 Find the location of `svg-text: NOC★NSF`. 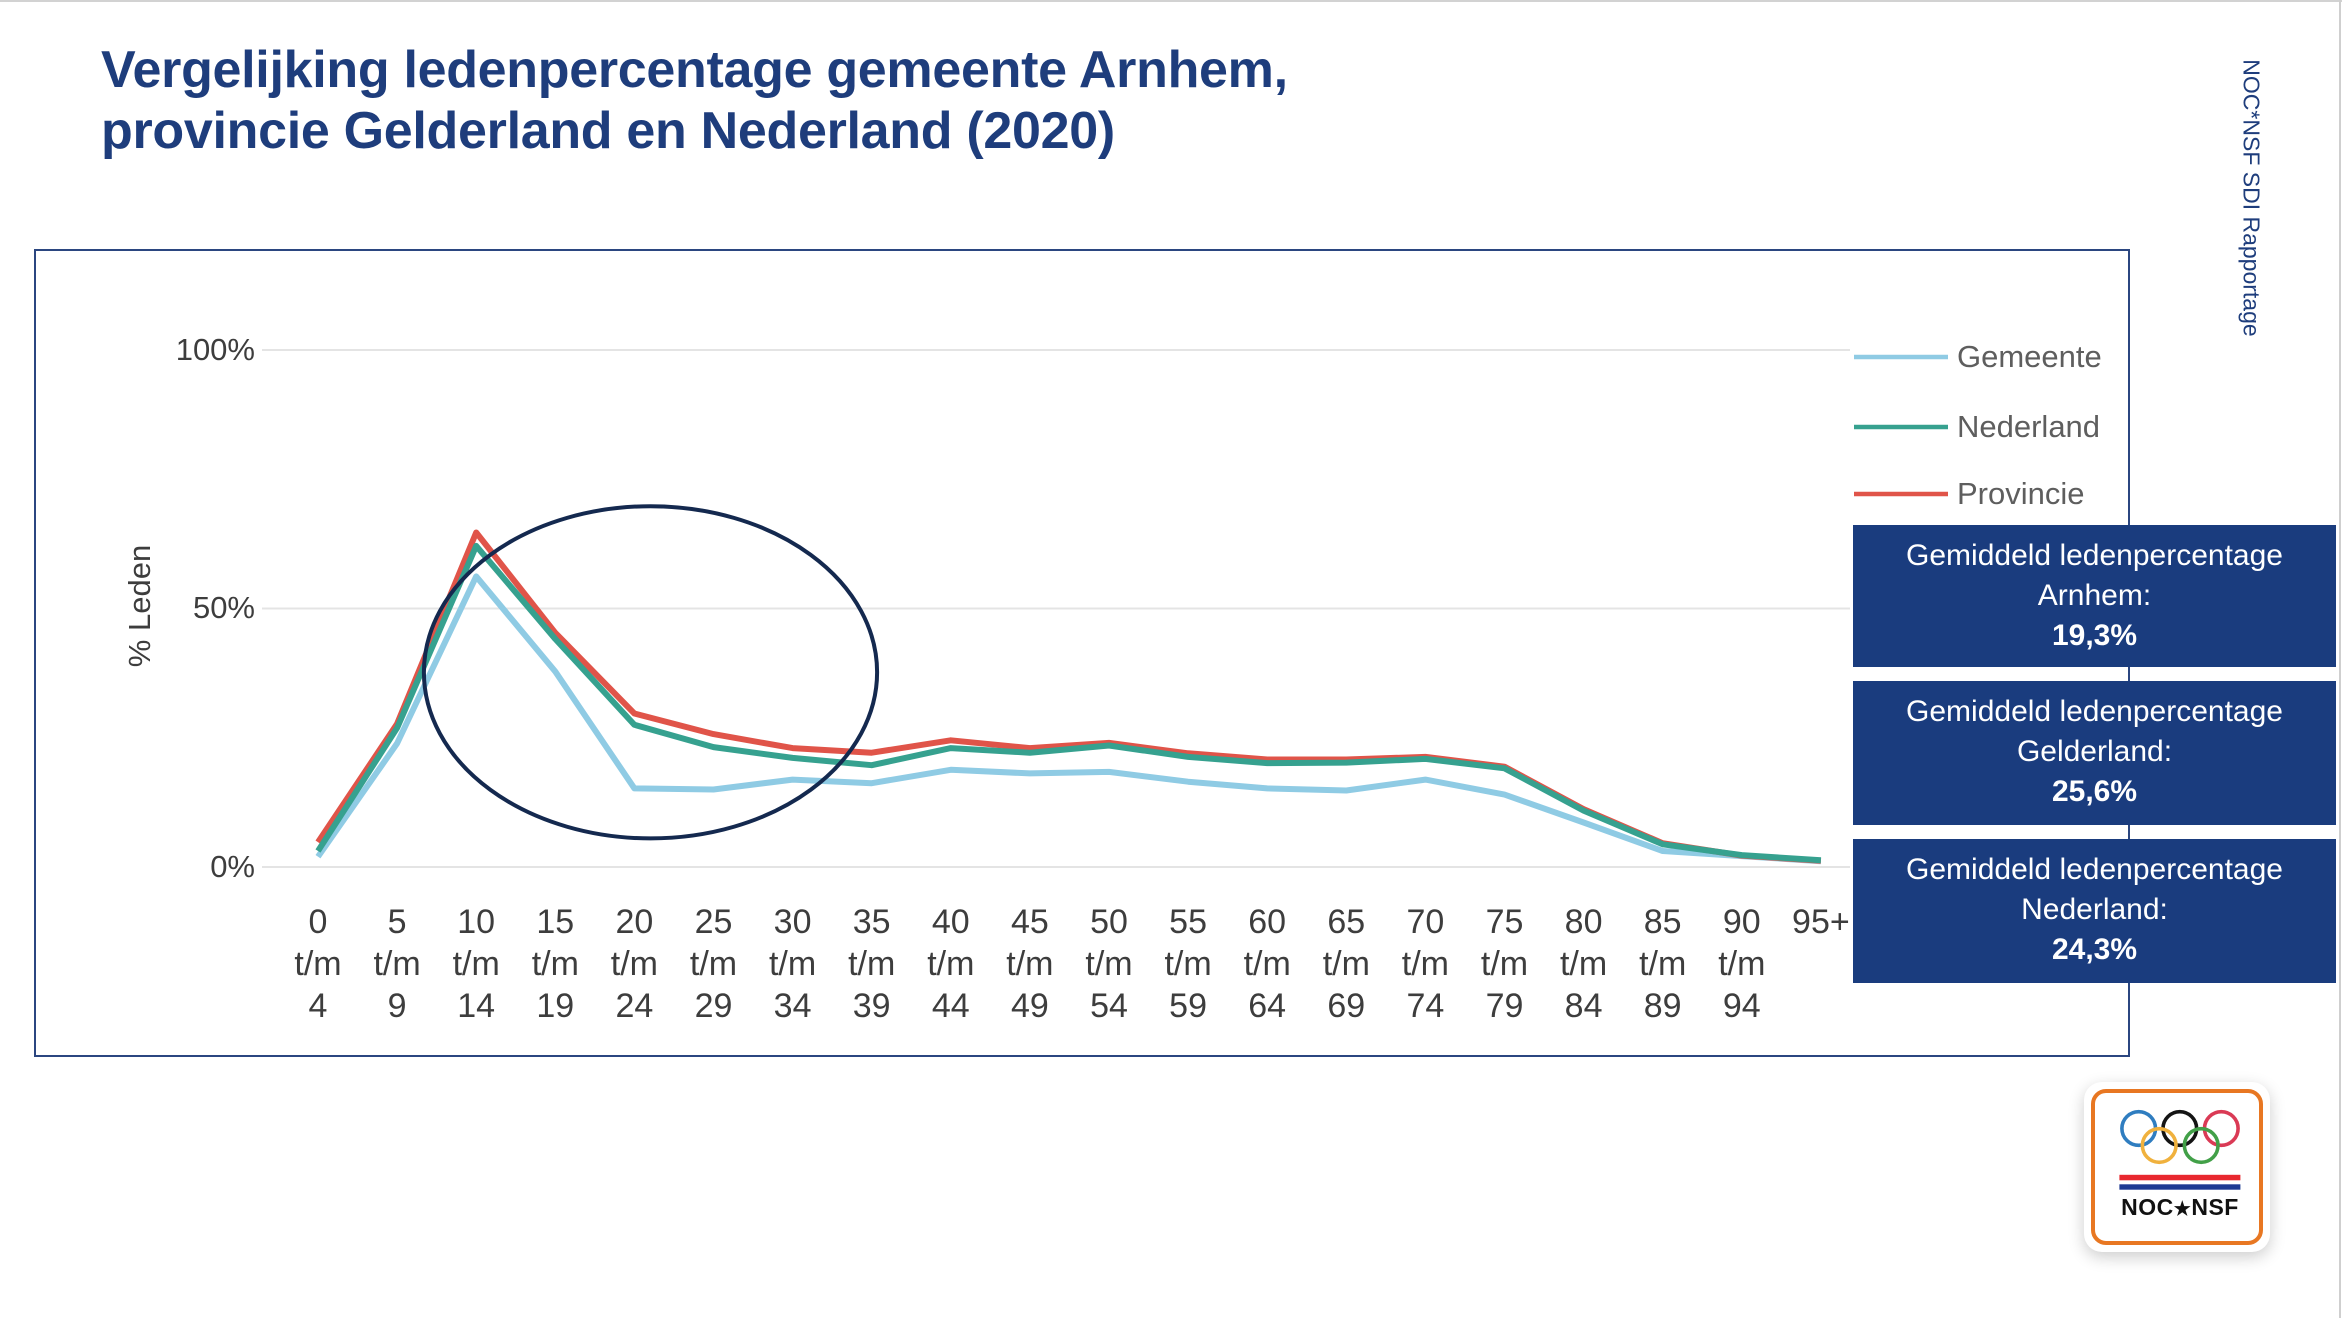

svg-text: NOC★NSF is located at coordinates (2180, 1207).